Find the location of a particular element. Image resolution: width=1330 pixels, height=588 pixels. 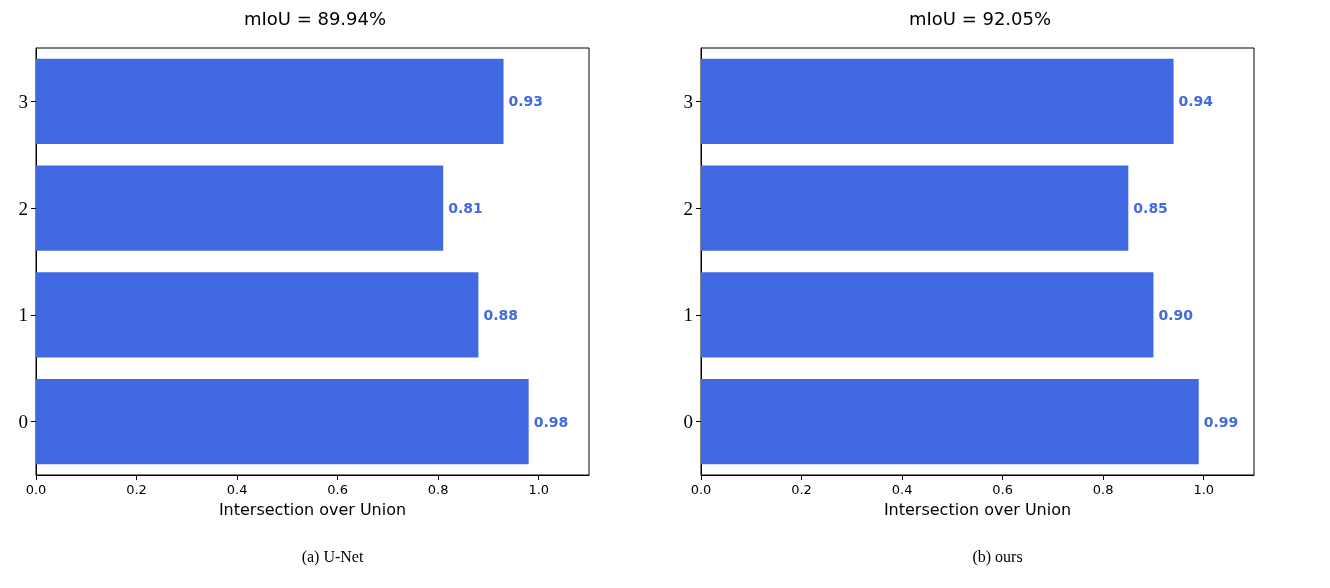

data-label: 0.93 is located at coordinates (526, 101).